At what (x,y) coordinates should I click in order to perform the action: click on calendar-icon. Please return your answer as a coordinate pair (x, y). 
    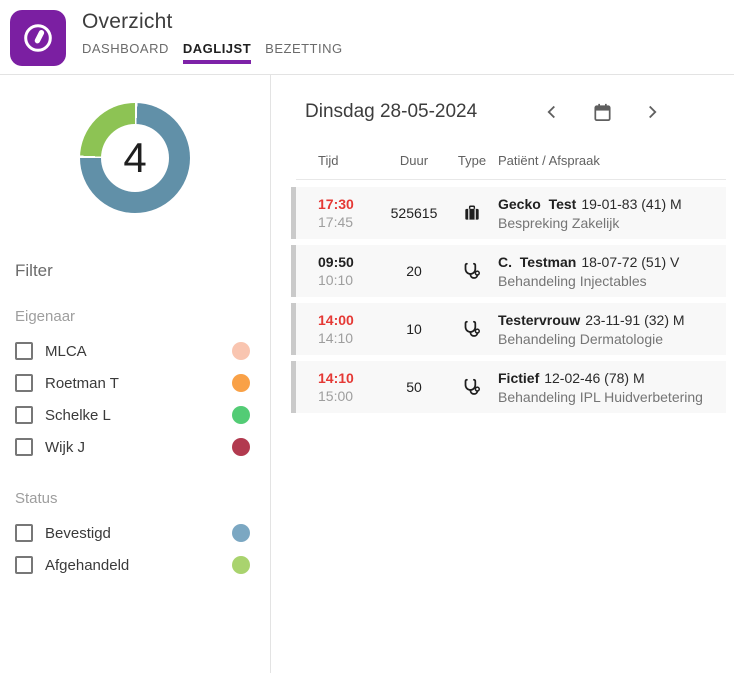
    Looking at the image, I should click on (602, 112).